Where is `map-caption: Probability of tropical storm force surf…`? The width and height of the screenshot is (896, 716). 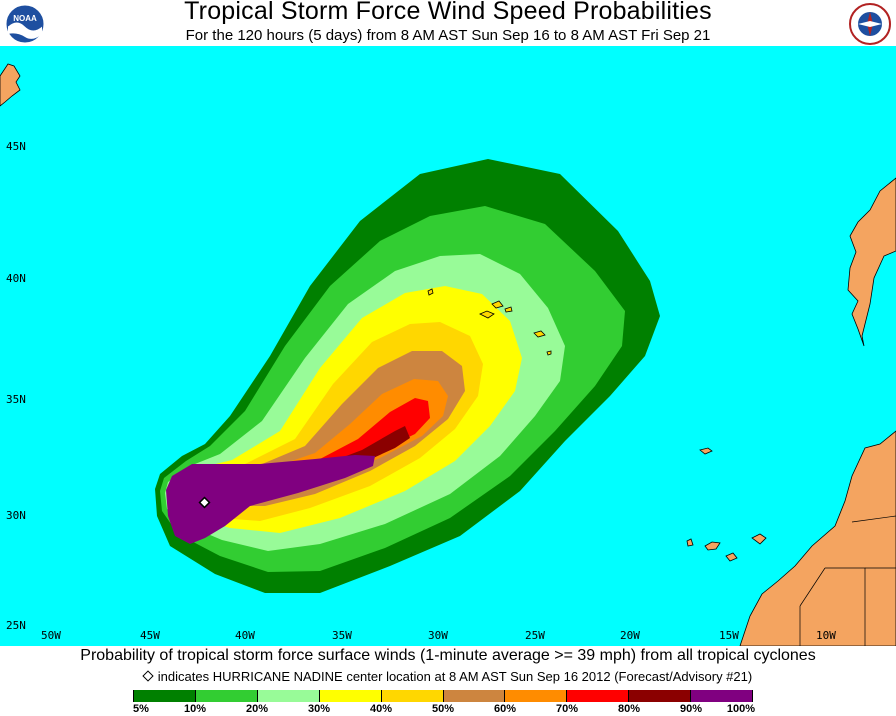
map-caption: Probability of tropical storm force surf… is located at coordinates (448, 655).